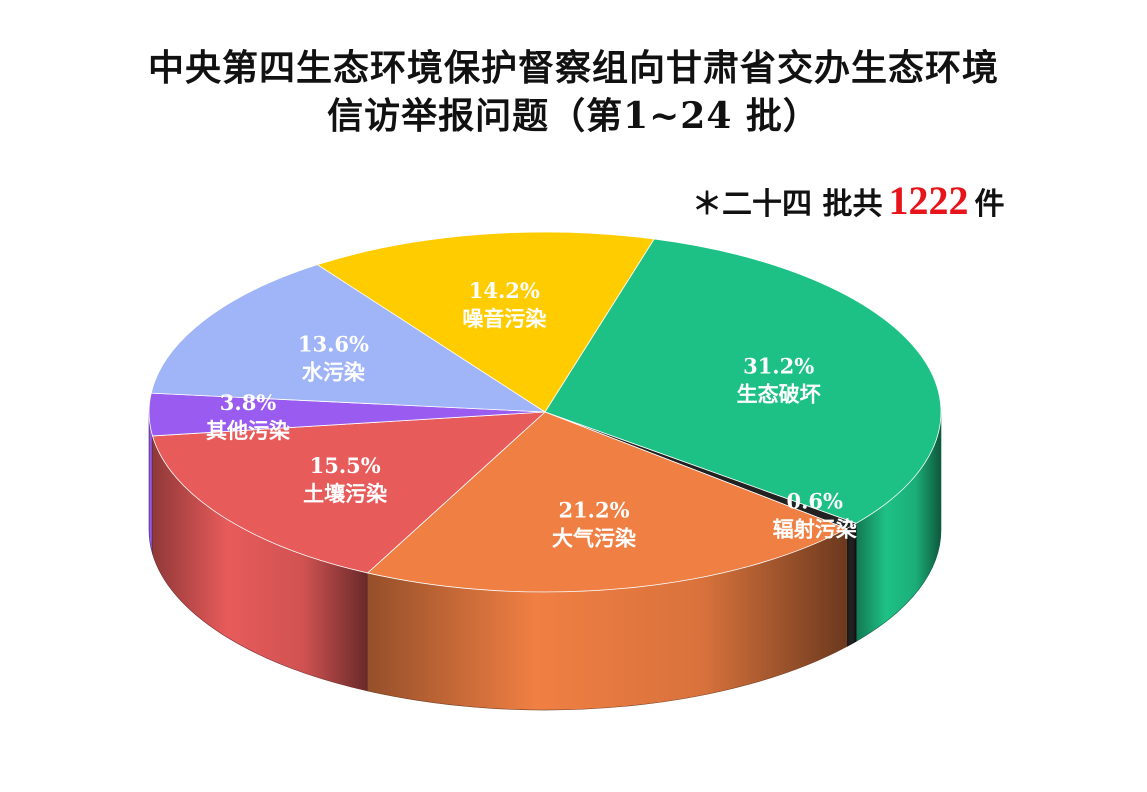 This screenshot has height=792, width=1147. Describe the element at coordinates (504, 290) in the screenshot. I see `slice-percent-label: 14.2%` at that location.